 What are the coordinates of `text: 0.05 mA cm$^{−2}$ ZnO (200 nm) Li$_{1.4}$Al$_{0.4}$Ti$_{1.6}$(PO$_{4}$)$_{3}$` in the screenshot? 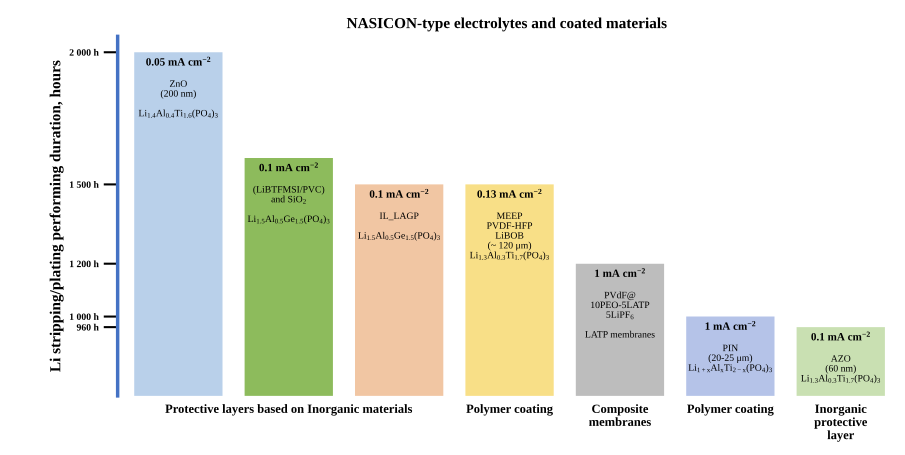 It's located at (178, 87).